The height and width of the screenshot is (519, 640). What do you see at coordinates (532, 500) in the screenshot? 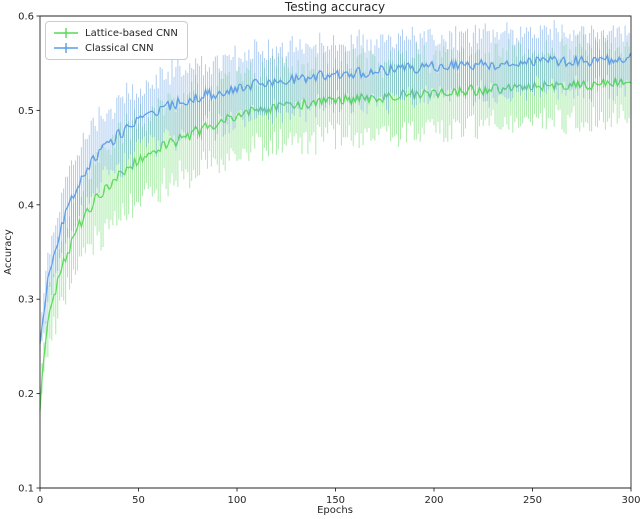
I see `x-tick-label: 250` at bounding box center [532, 500].